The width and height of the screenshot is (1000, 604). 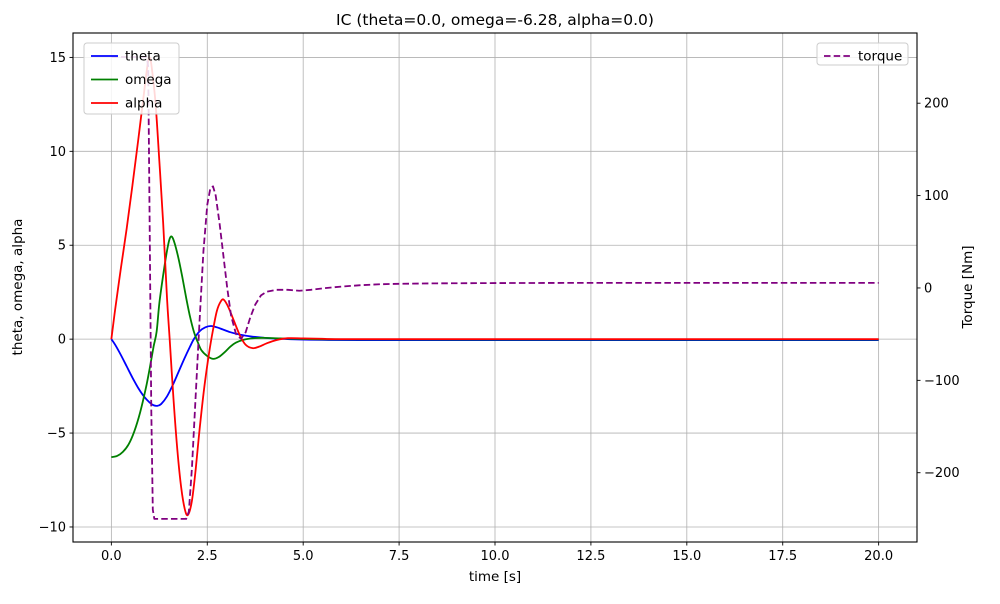 I want to click on left-y-tick-label: 15, so click(x=57, y=58).